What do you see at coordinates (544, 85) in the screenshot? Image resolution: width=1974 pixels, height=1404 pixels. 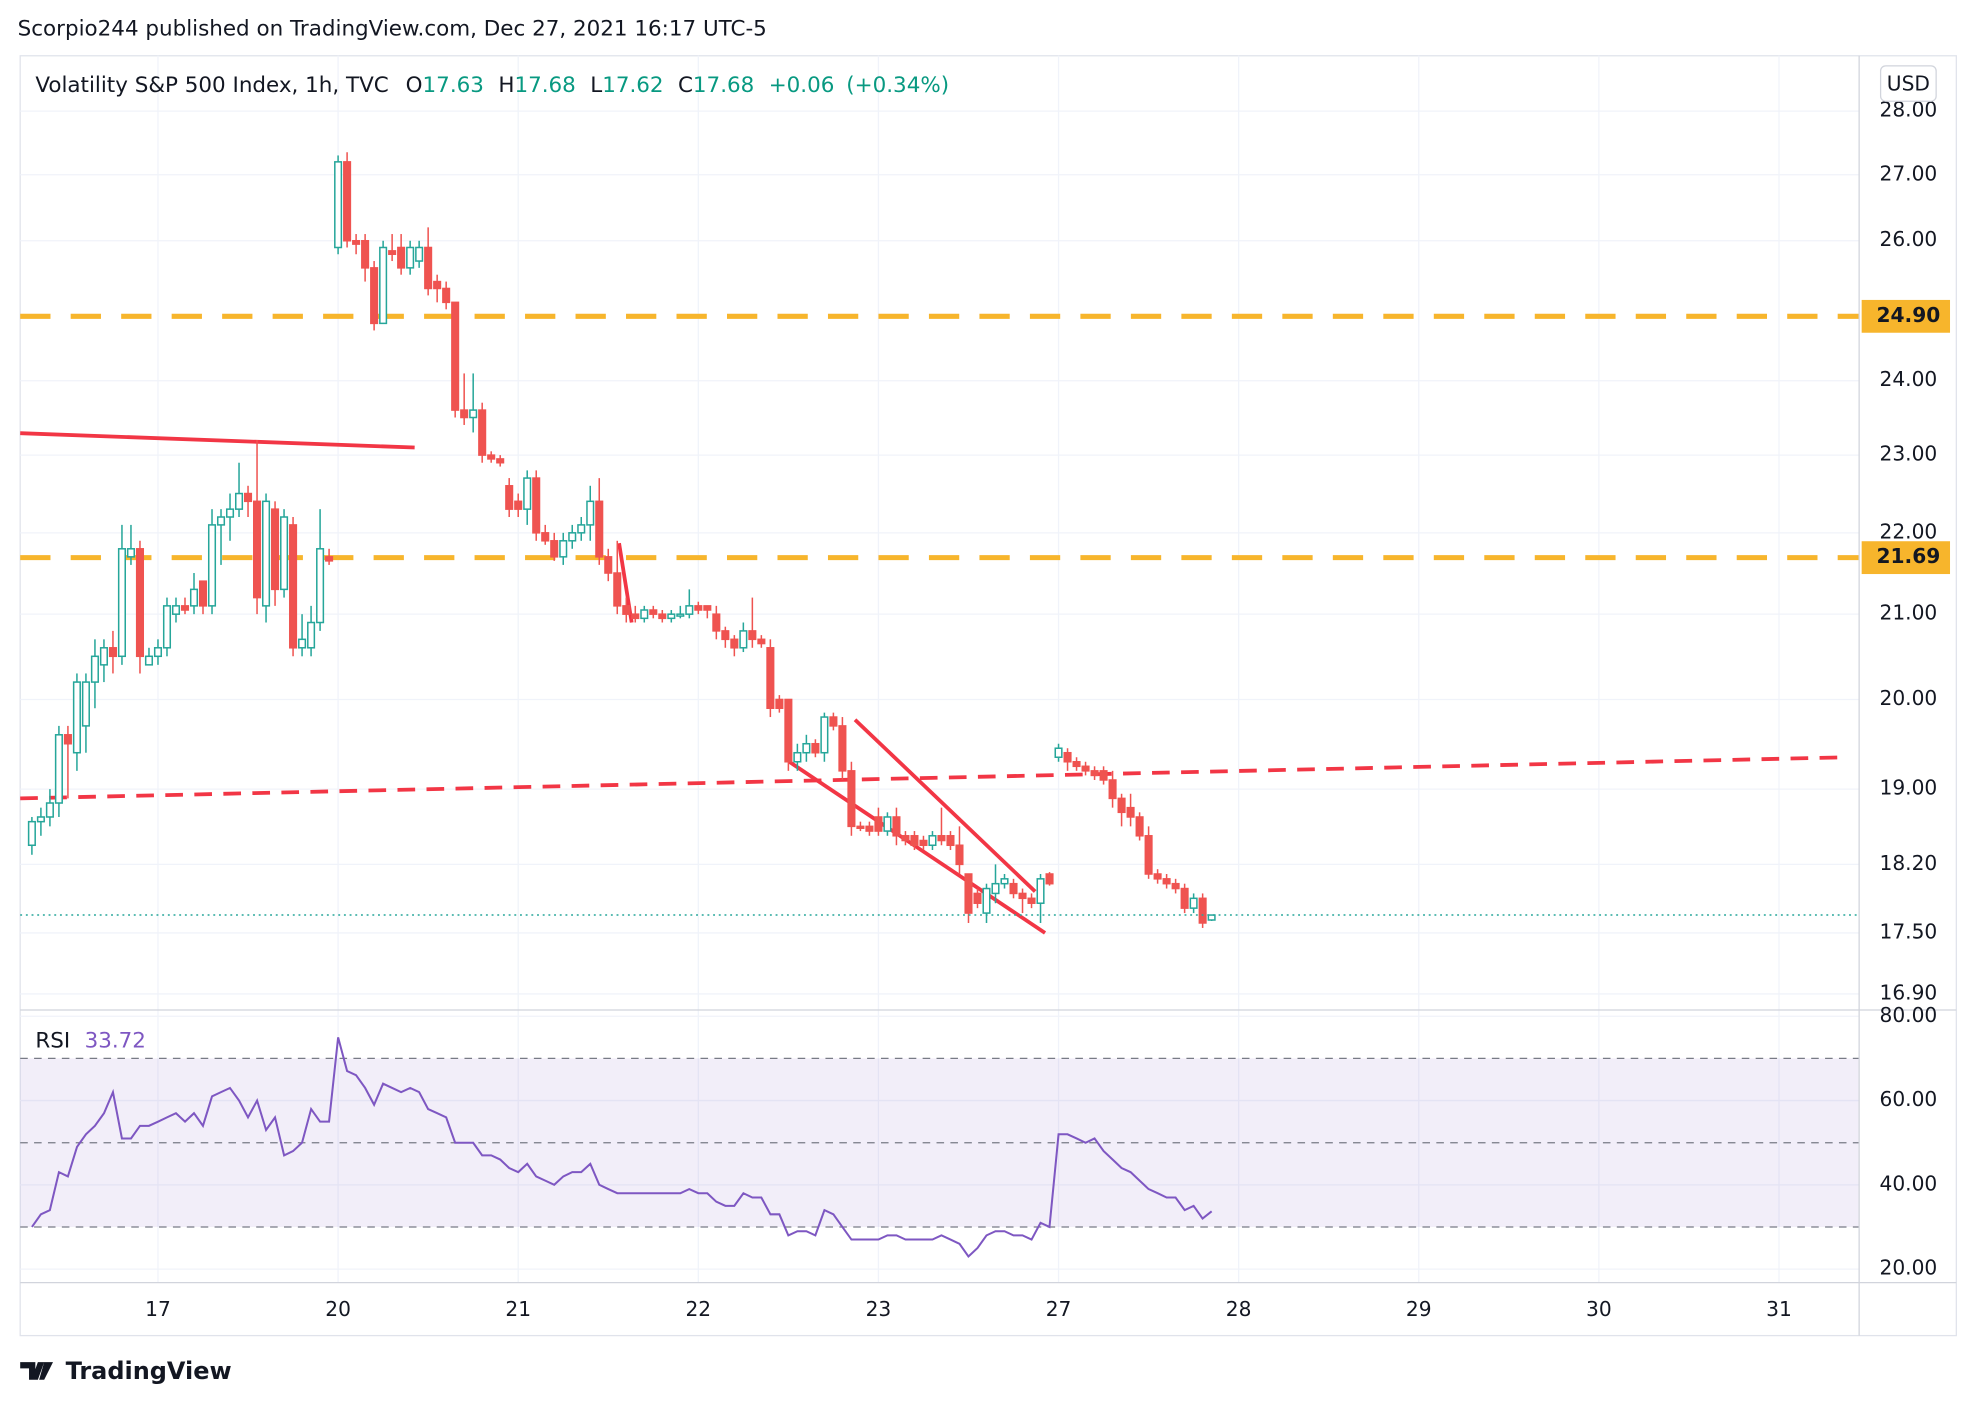 I see `ohlc-value: 17.68` at bounding box center [544, 85].